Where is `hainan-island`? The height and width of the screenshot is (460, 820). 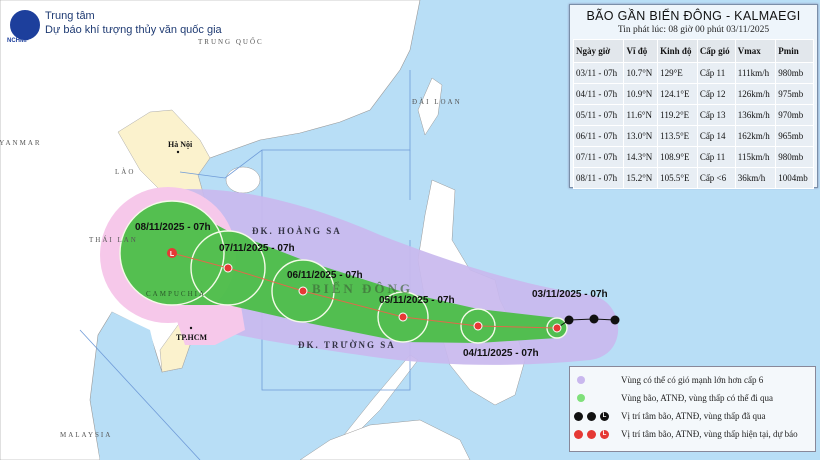
hainan-island is located at coordinates (243, 180).